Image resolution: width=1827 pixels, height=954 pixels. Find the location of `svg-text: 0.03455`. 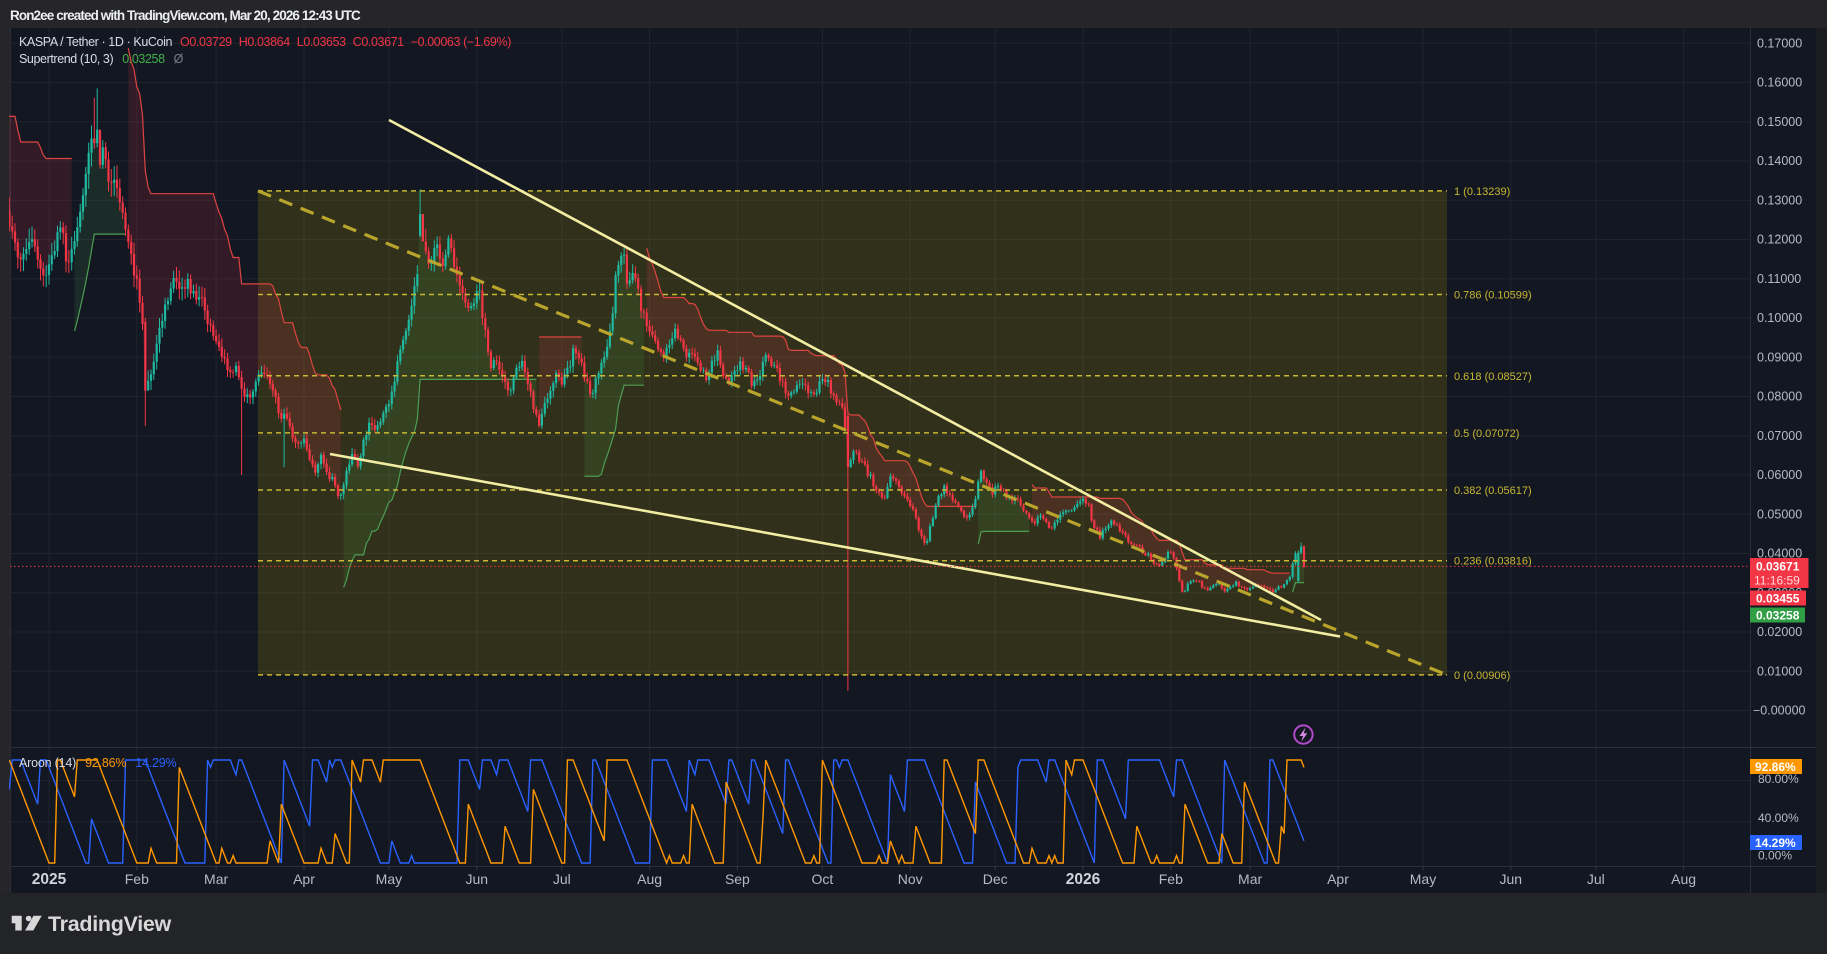

svg-text: 0.03455 is located at coordinates (1778, 599).